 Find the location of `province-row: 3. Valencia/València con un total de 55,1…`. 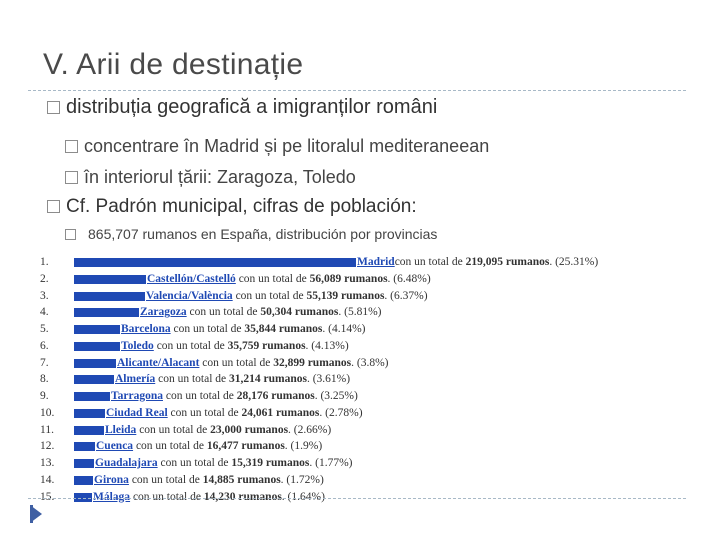

province-row: 3. Valencia/València con un total de 55,1… is located at coordinates (360, 297).